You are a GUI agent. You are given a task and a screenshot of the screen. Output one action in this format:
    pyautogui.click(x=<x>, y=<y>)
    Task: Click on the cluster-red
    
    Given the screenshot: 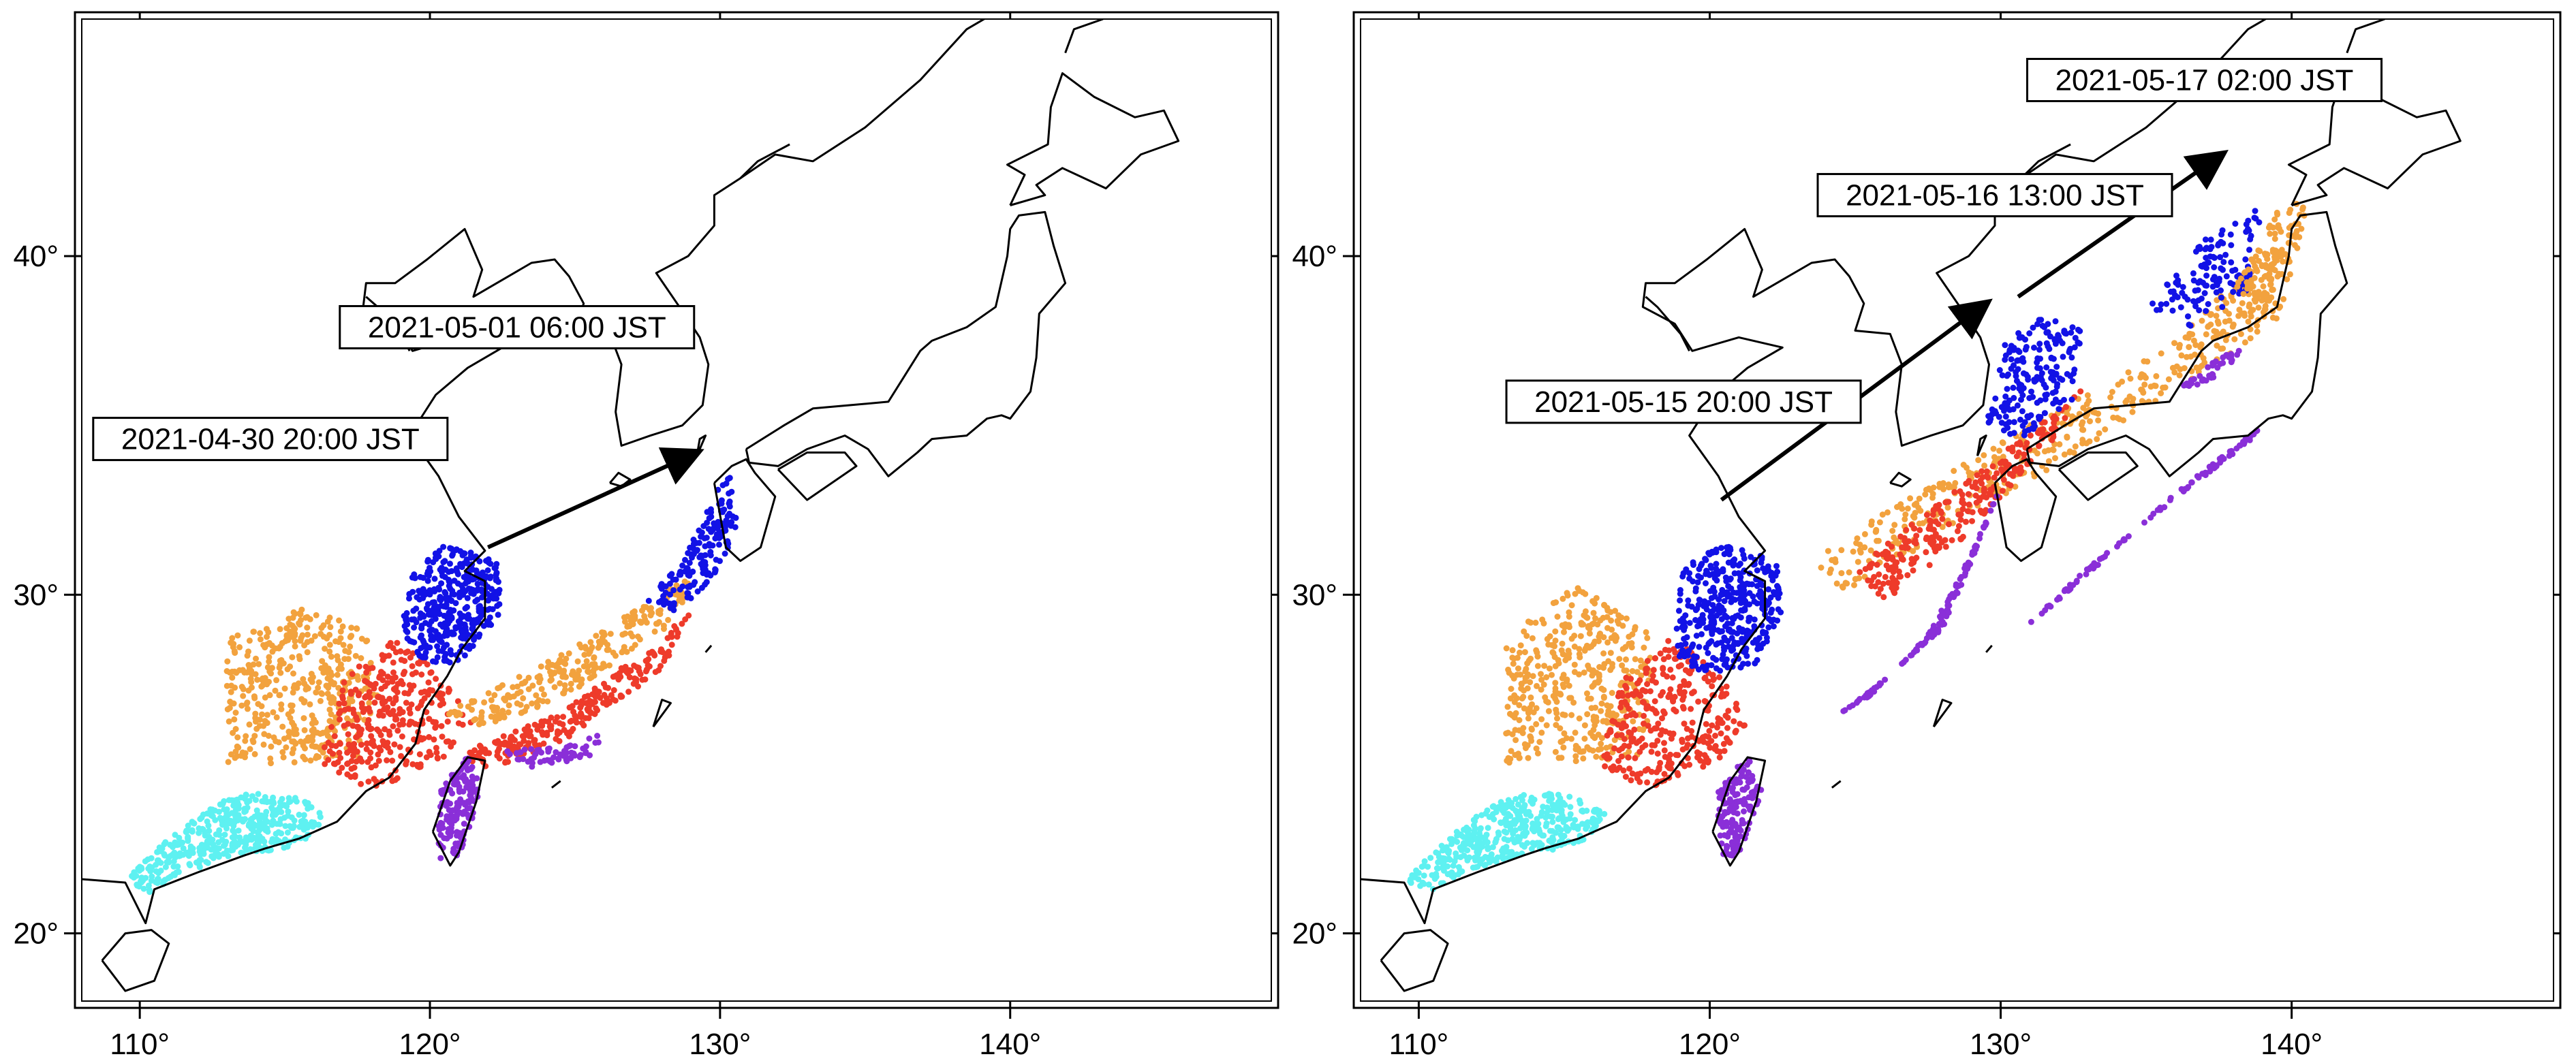 What is the action you would take?
    pyautogui.click(x=579, y=691)
    